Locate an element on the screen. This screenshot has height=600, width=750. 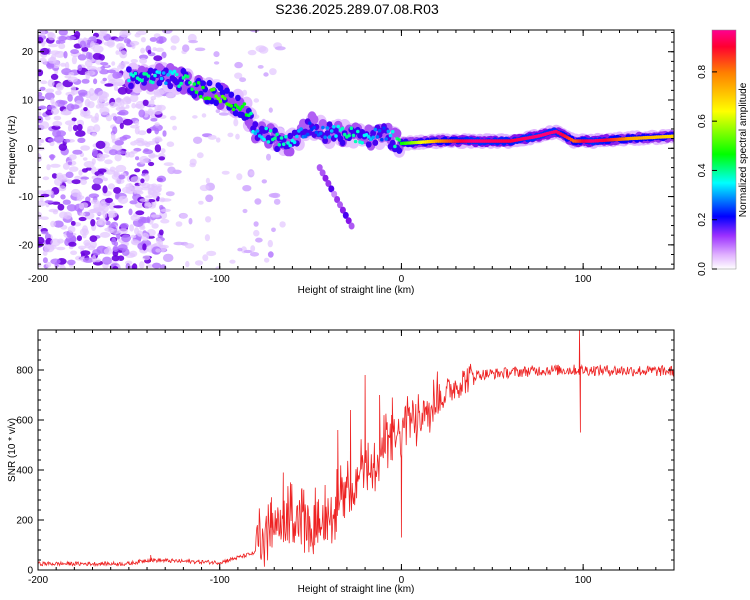
y-tick-label: 20 is located at coordinates (28, 52).